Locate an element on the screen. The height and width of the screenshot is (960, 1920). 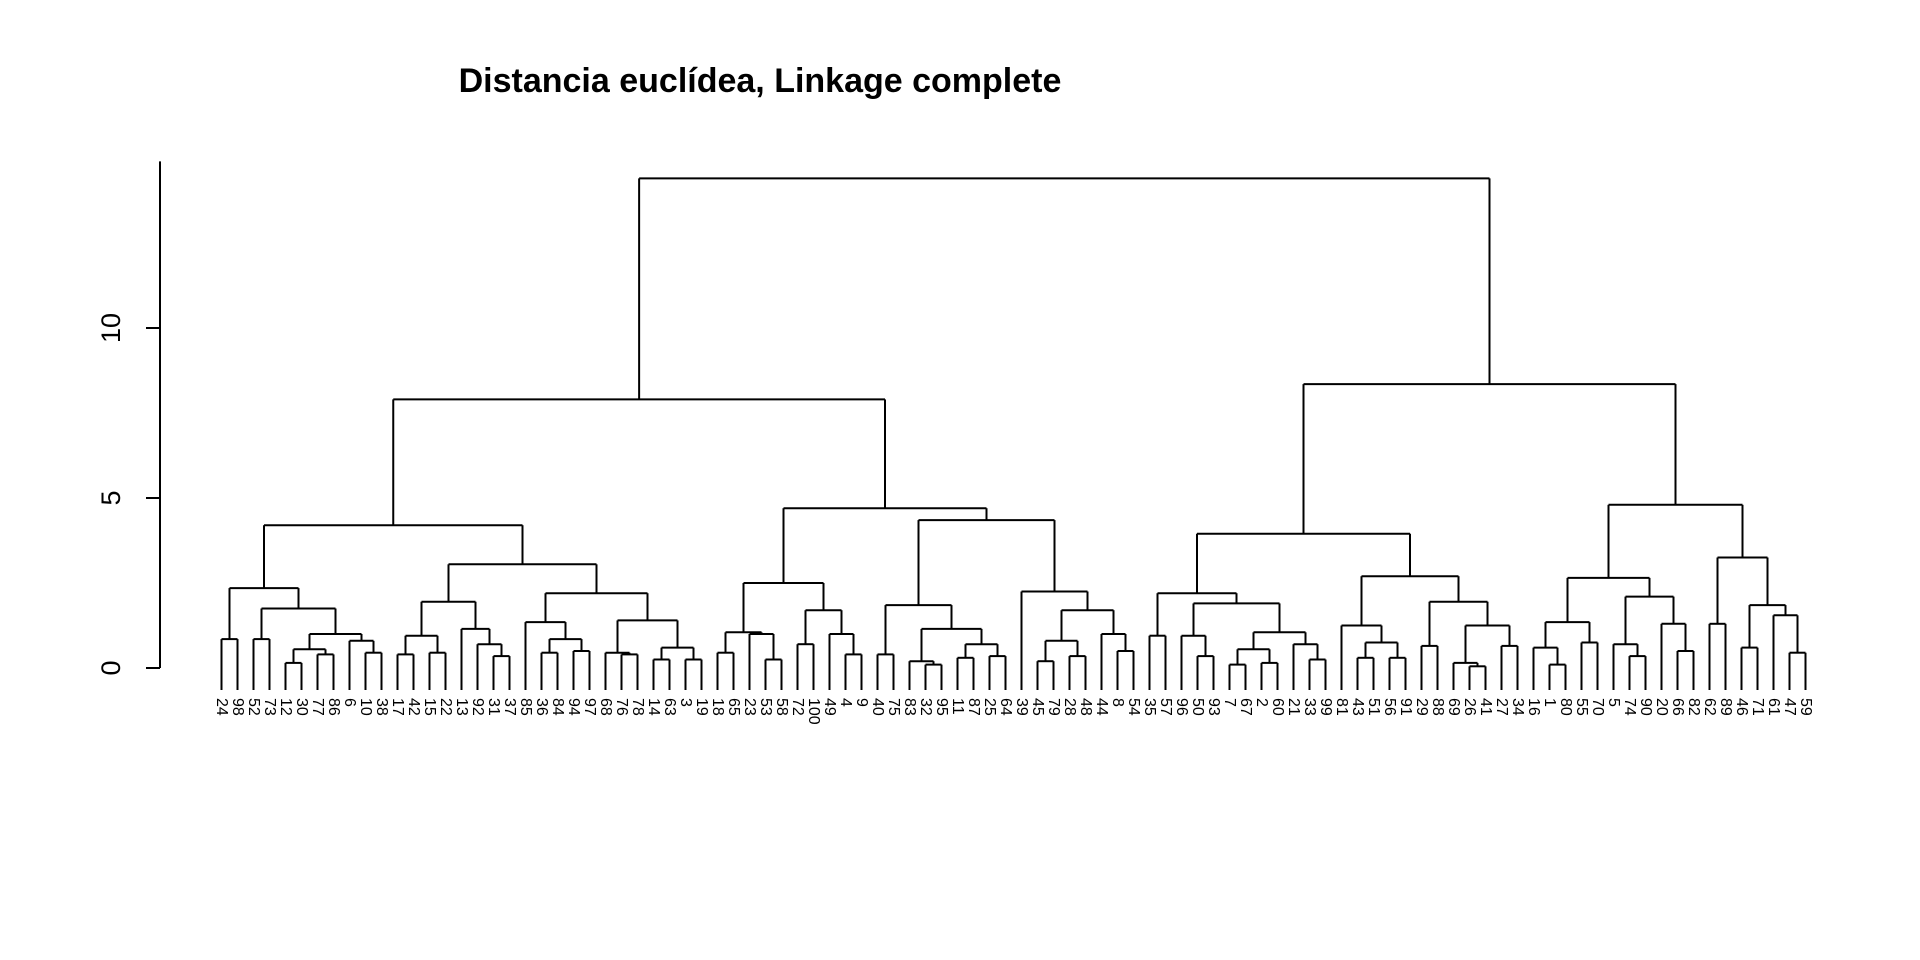
leaf-label: 36 is located at coordinates (541, 707).